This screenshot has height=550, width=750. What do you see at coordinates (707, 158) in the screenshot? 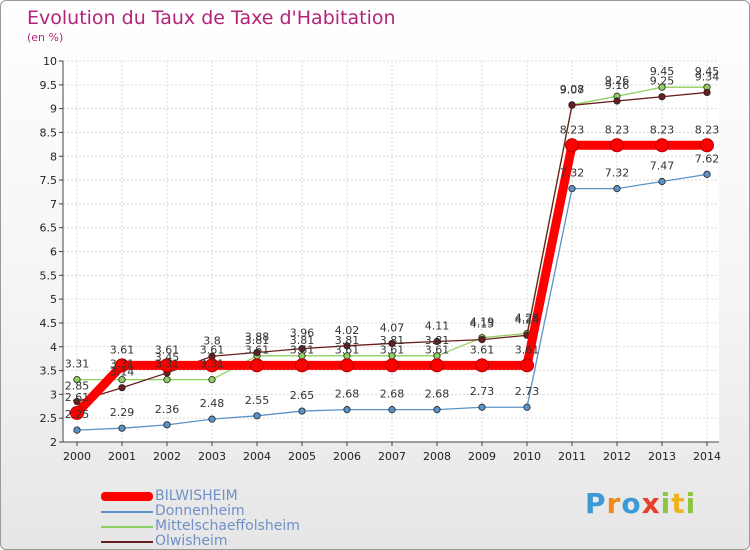
I see `data-label-donnenheim: 7.62` at bounding box center [707, 158].